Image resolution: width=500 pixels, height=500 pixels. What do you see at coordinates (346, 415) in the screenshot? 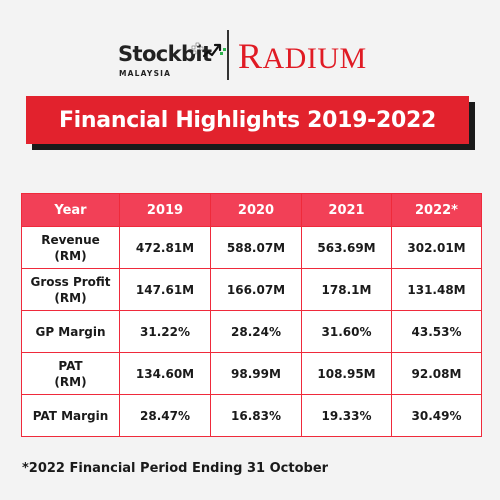
I see `table-cell: 19.33%` at bounding box center [346, 415].